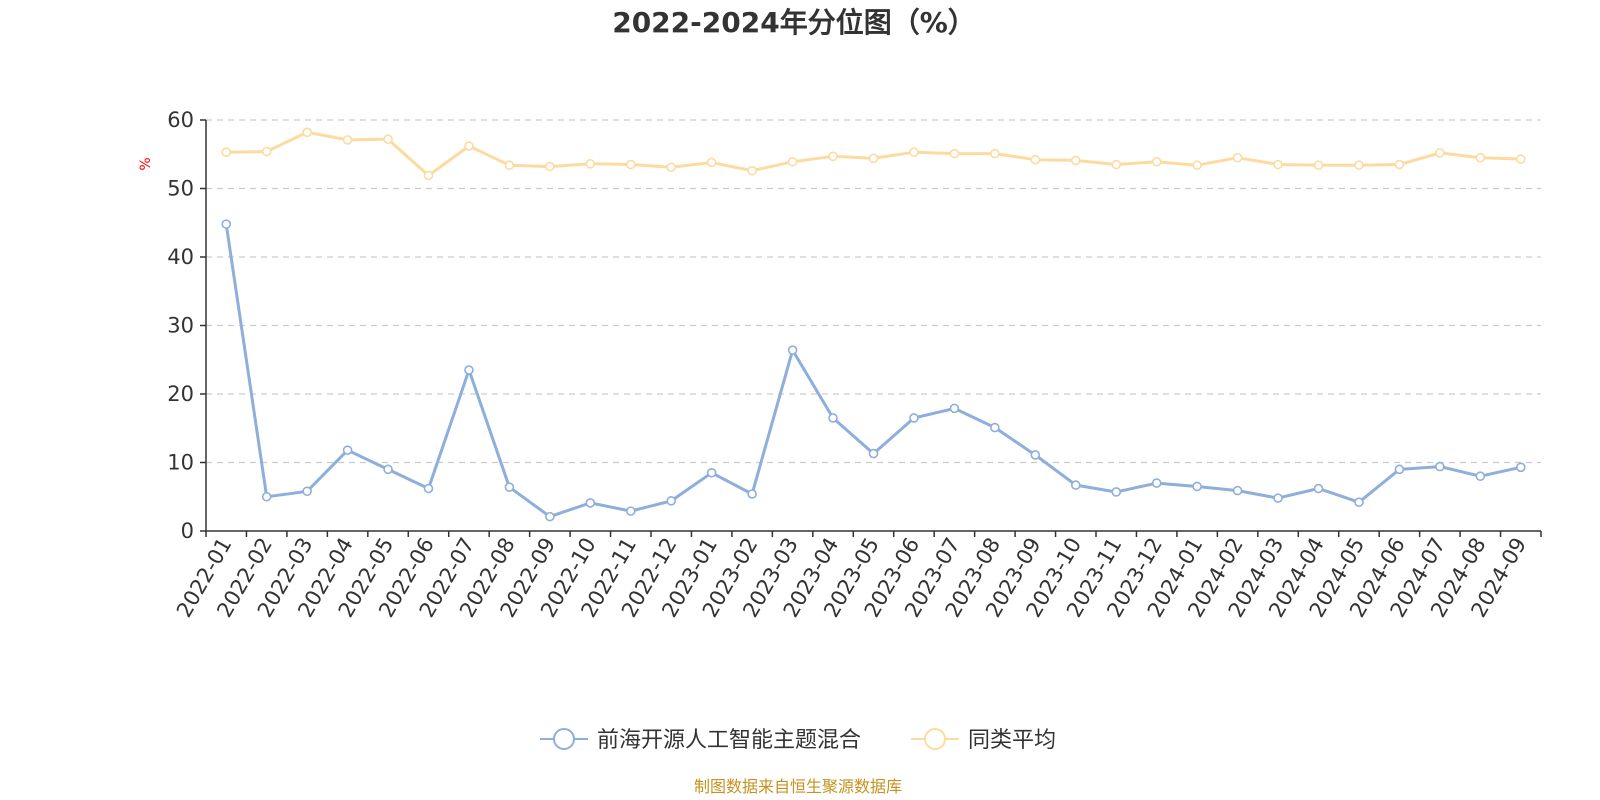 The height and width of the screenshot is (800, 1600). I want to click on y-tick-label: 50, so click(180, 189).